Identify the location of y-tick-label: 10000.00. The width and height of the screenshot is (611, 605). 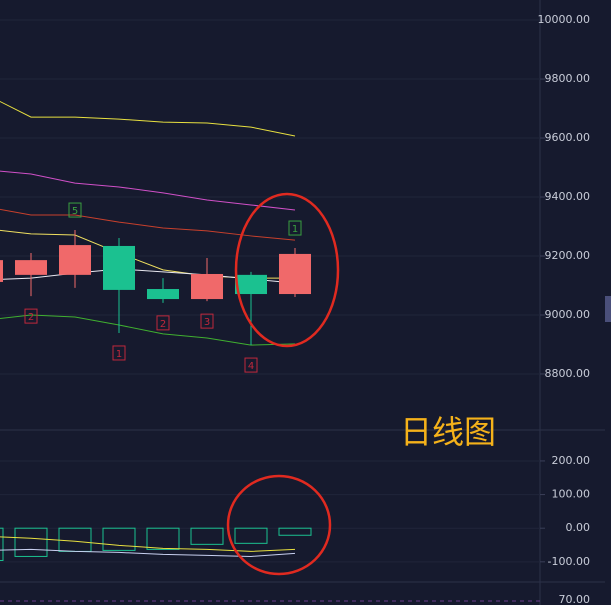
(564, 19).